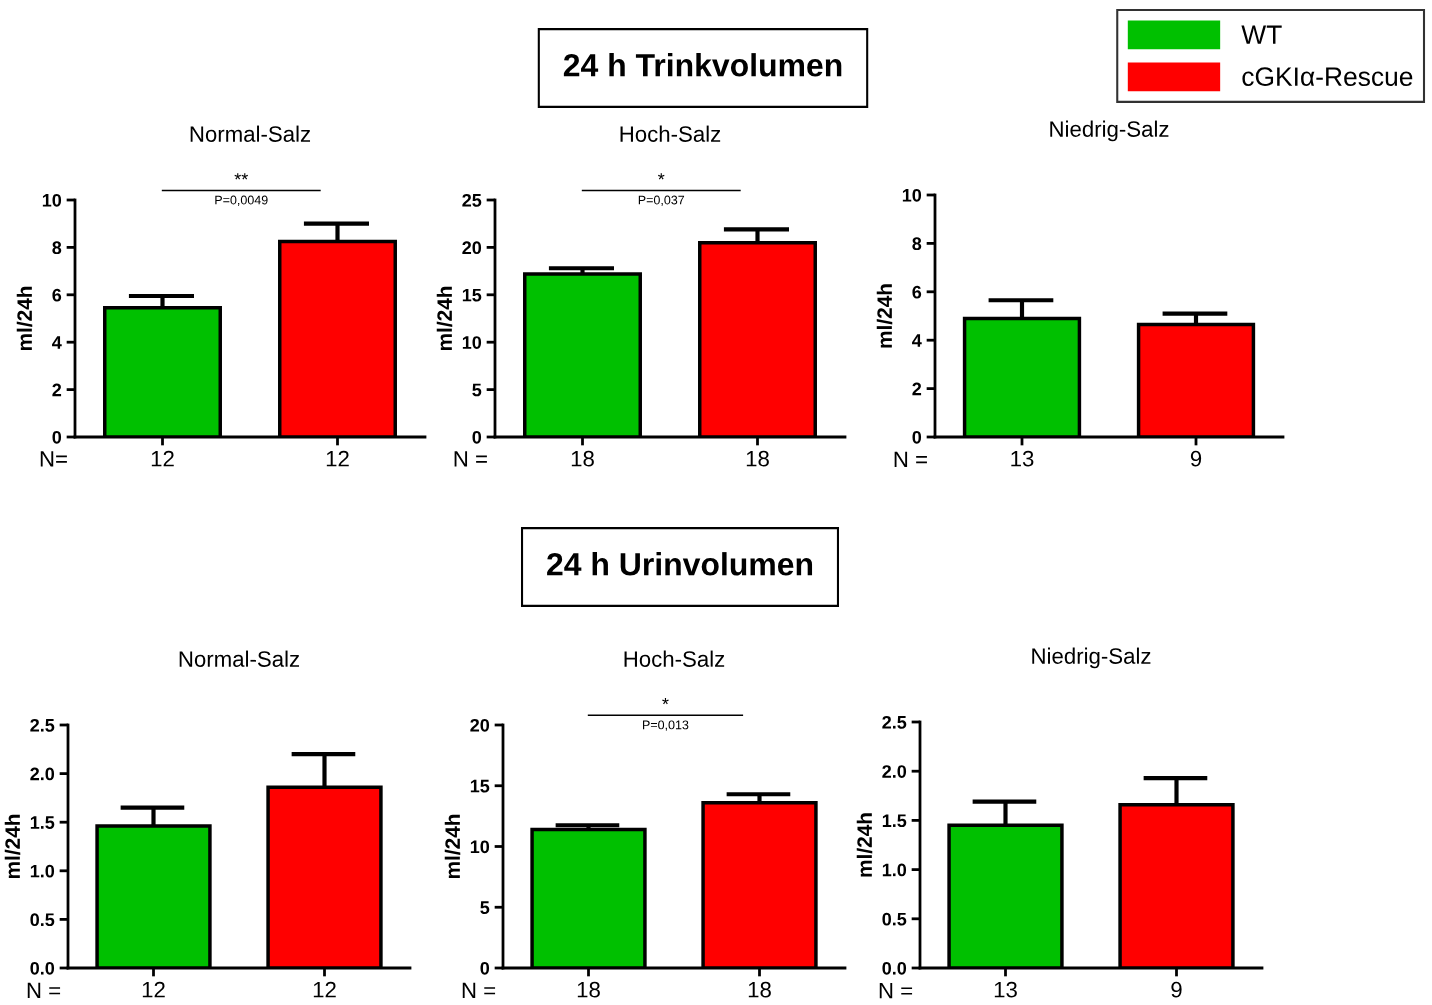 The height and width of the screenshot is (1005, 1432). What do you see at coordinates (680, 564) in the screenshot?
I see `chart-subtitle: 24 h Urinvolumen` at bounding box center [680, 564].